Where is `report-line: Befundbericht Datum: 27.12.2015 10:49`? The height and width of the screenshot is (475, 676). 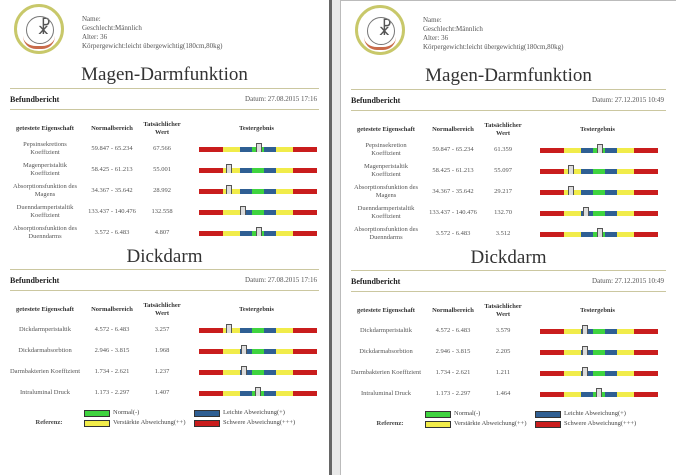 report-line: Befundbericht Datum: 27.12.2015 10:49 is located at coordinates (508, 100).